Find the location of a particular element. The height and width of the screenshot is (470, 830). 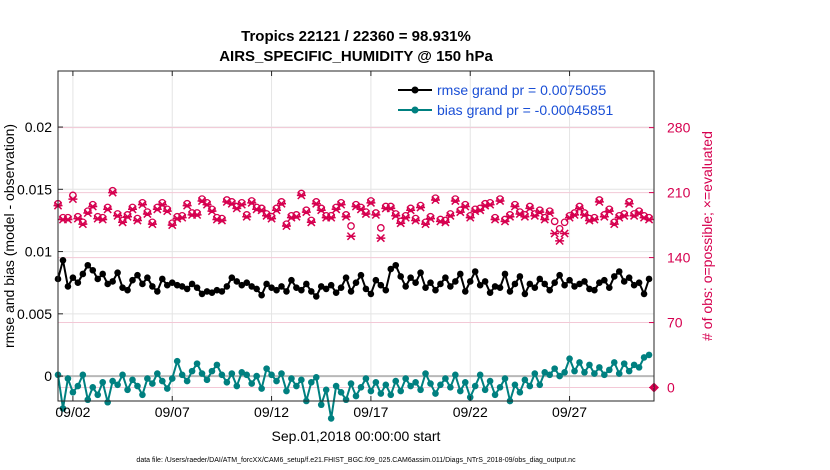

y-axis-label: rmse and bias (model - observation) is located at coordinates (9, 236).